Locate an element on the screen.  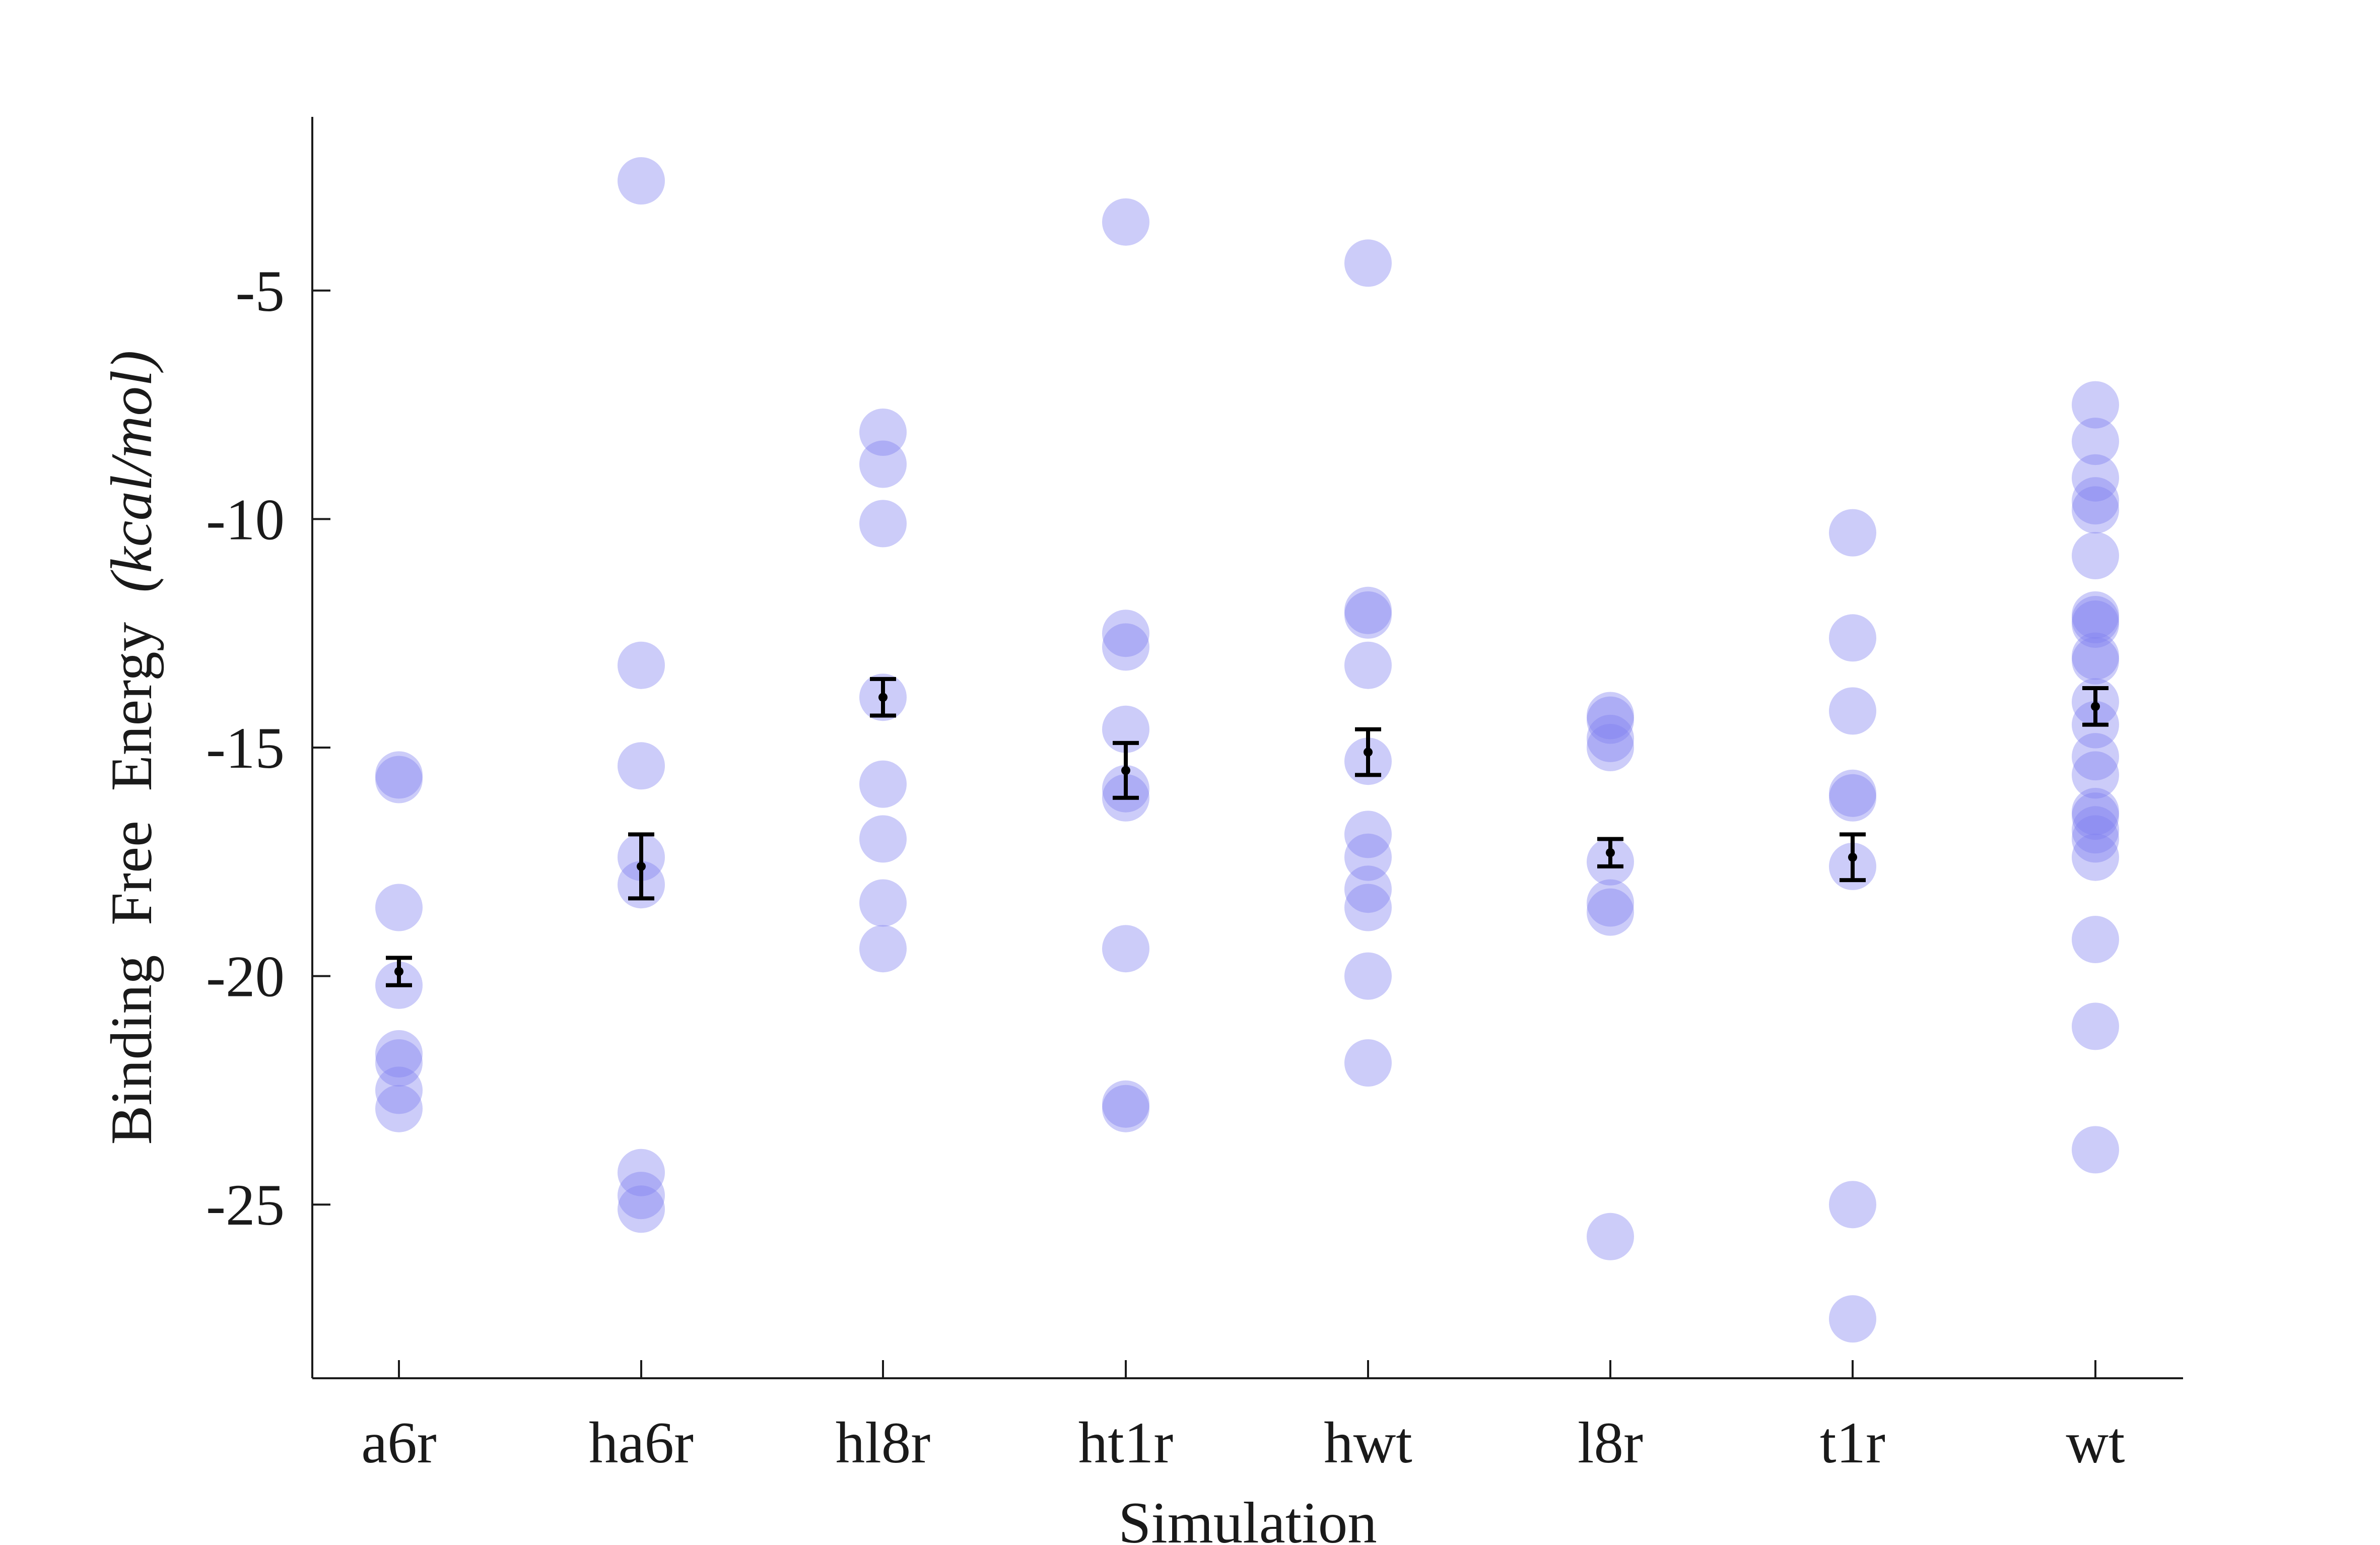
x-tick-label: l8r is located at coordinates (1610, 1442).